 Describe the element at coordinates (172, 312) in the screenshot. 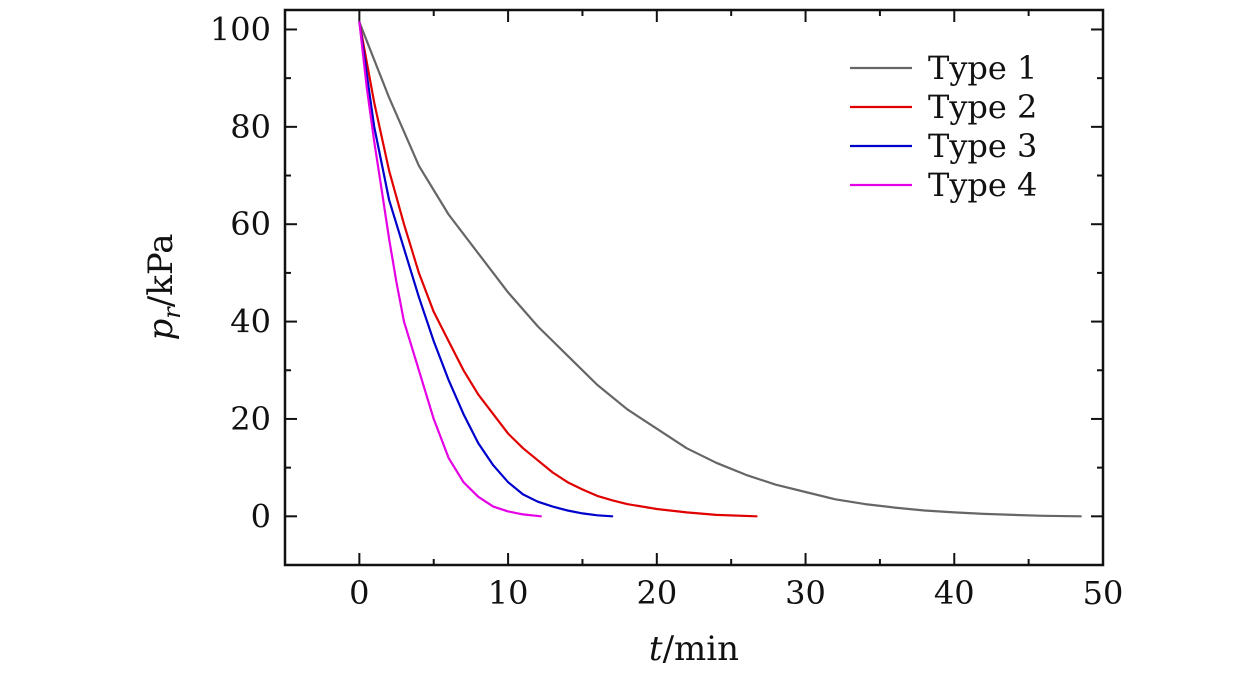

I see `y-axis-subscript: r` at that location.